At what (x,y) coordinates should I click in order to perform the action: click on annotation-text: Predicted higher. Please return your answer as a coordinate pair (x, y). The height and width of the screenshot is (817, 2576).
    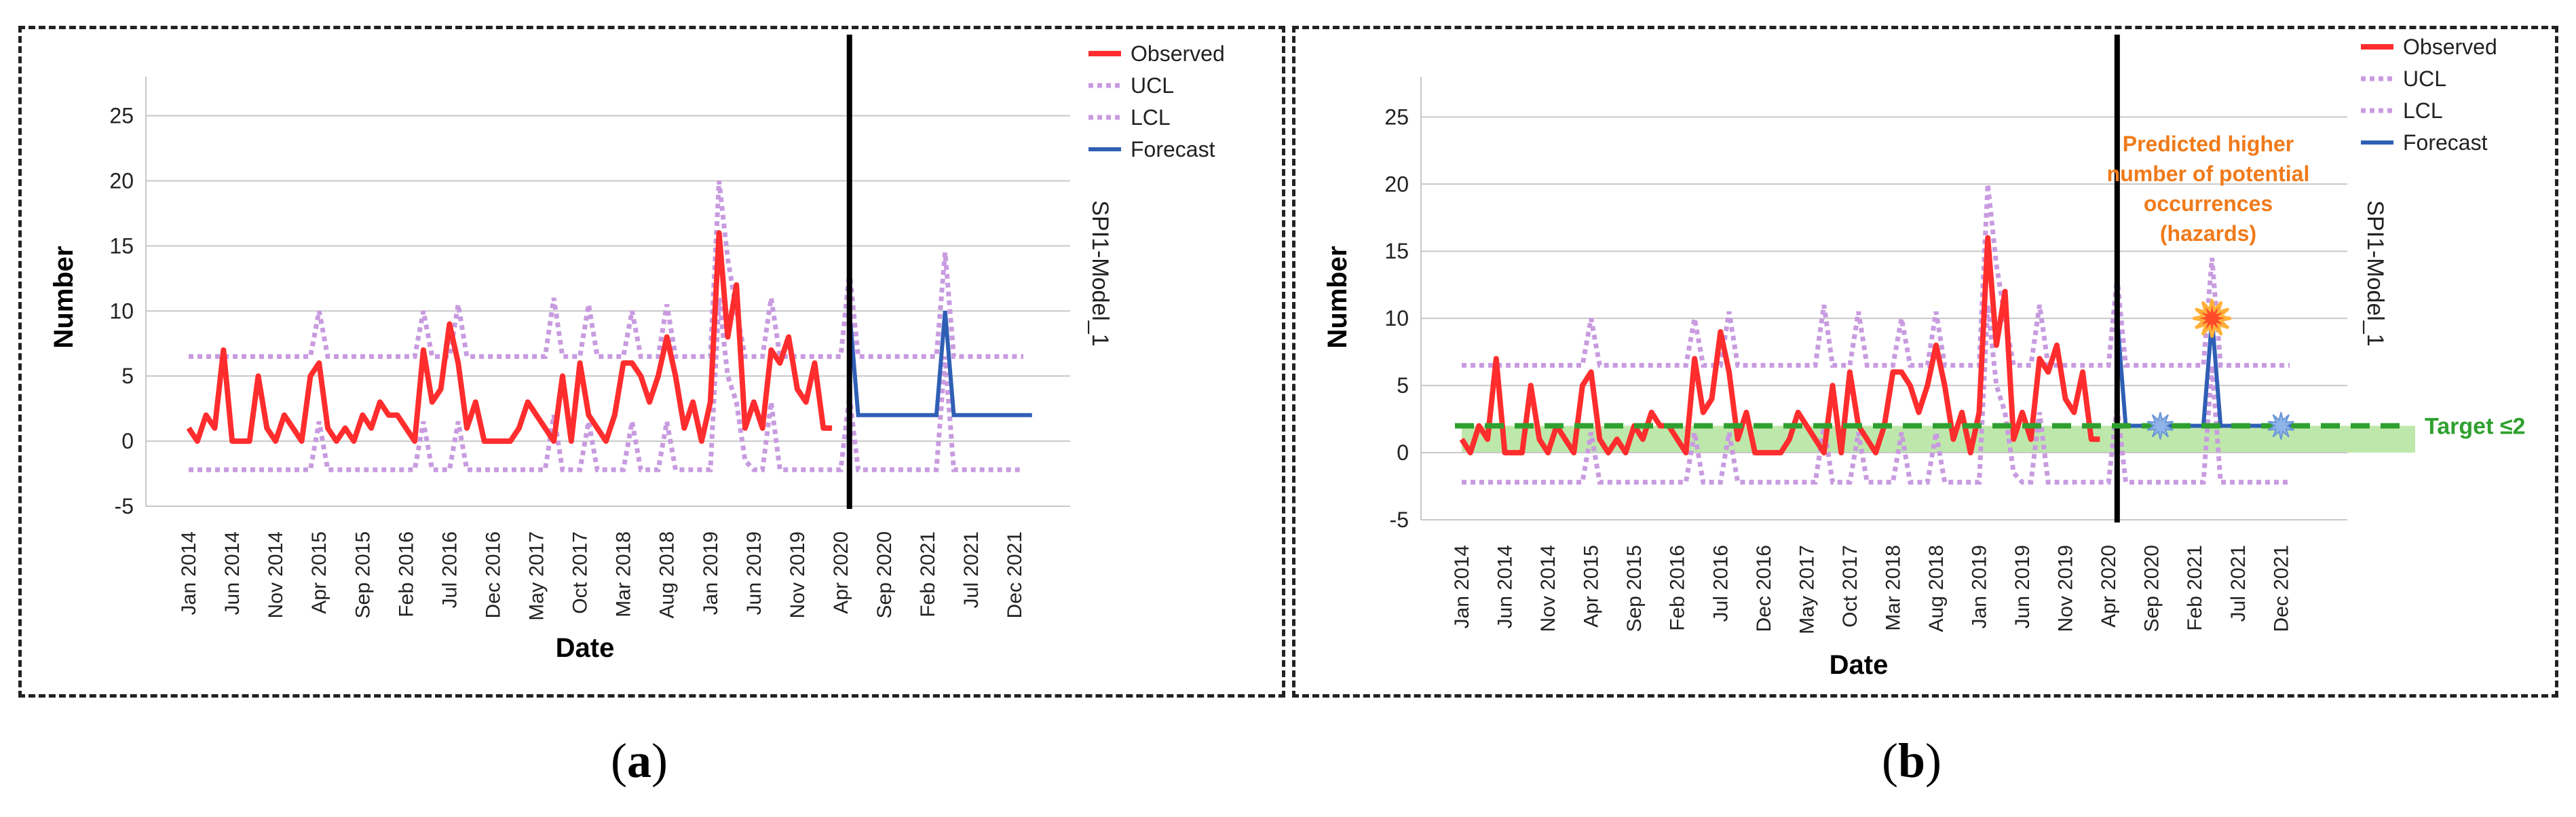
    Looking at the image, I should click on (2208, 144).